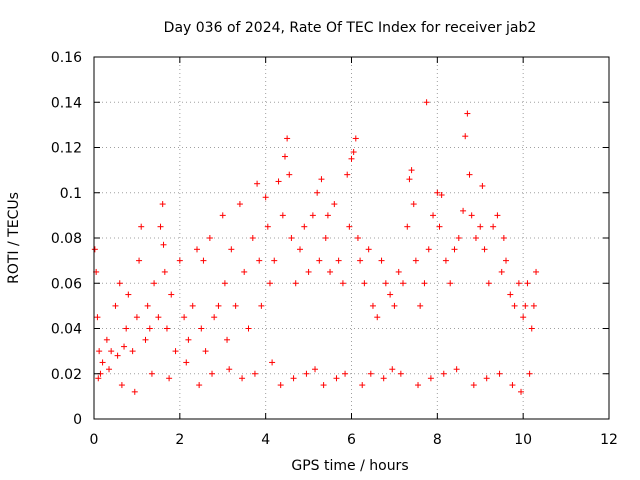  I want to click on y-tick-label: 0.1, so click(71, 194).